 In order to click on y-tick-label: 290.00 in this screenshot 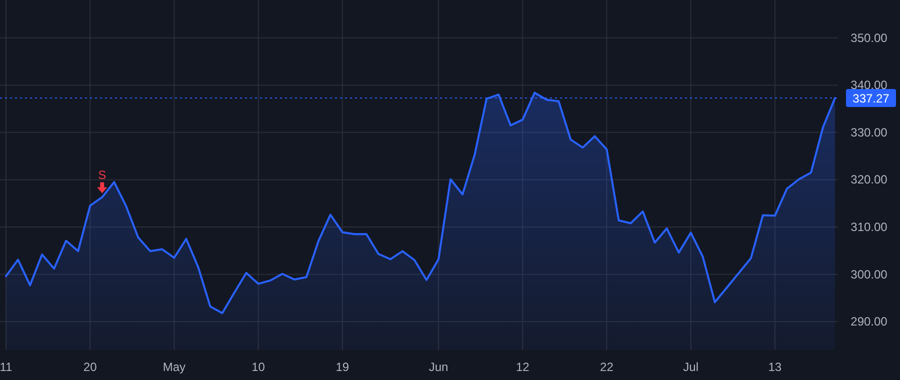, I will do `click(869, 321)`.